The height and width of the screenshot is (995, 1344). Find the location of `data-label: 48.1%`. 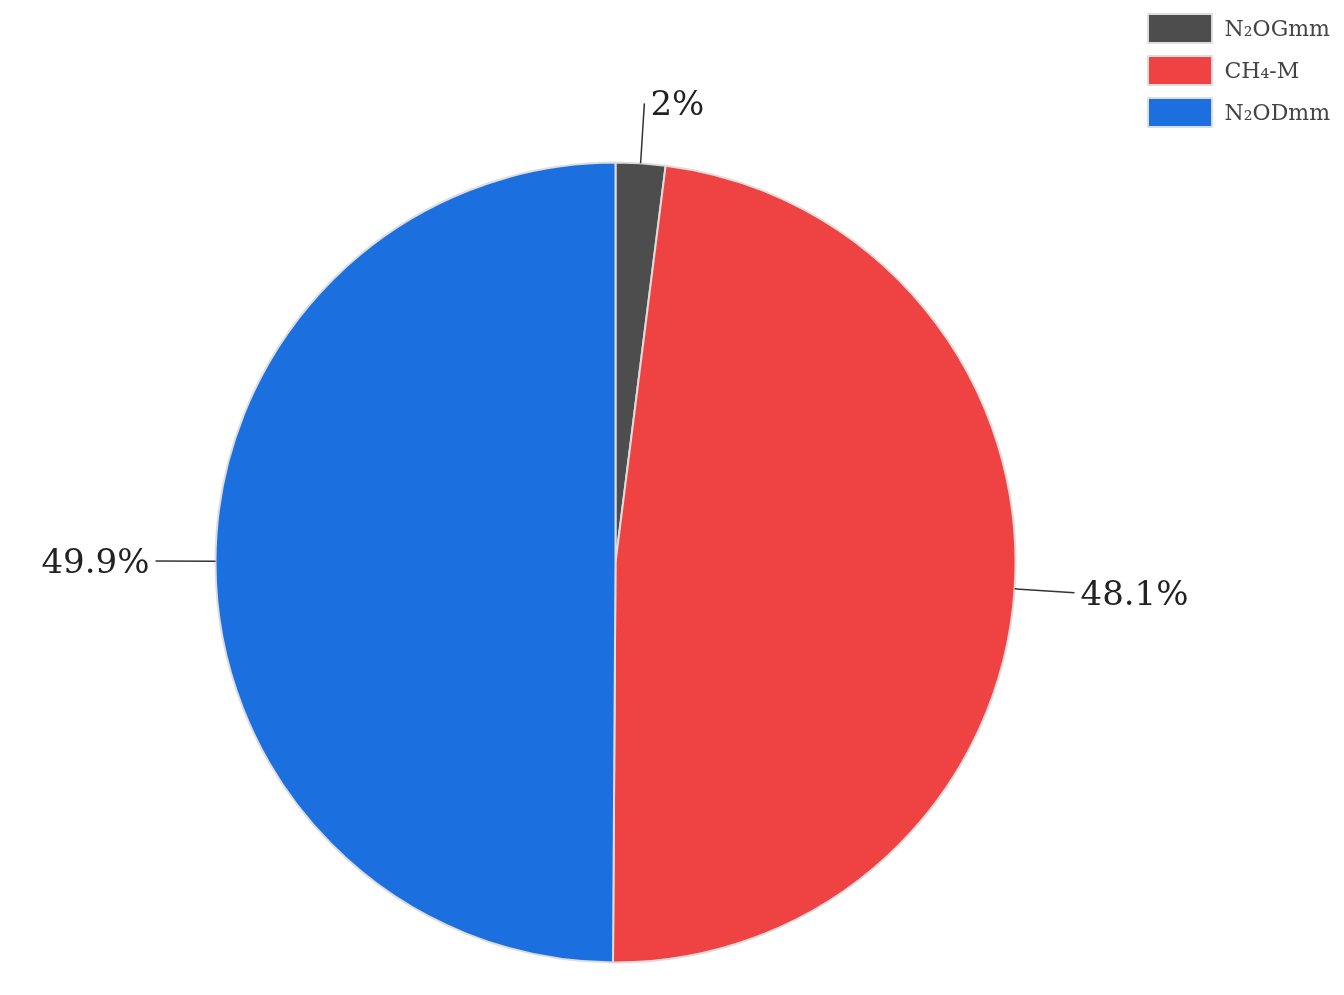

data-label: 48.1% is located at coordinates (1134, 592).